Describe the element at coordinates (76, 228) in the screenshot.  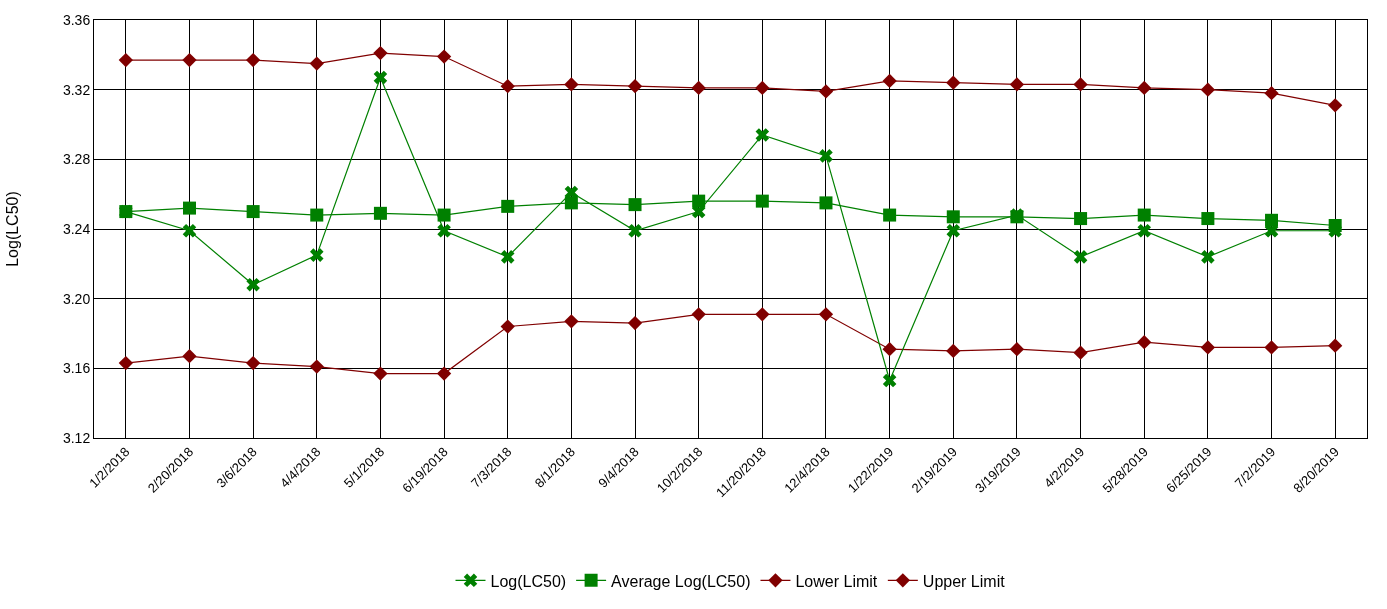
I see `y-tick-label: 3.24` at that location.